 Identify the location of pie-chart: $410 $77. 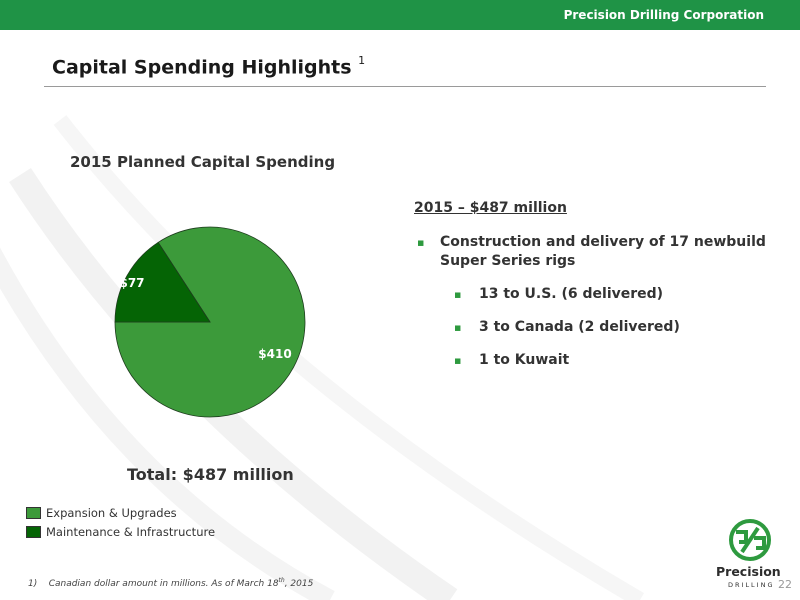
(210, 322).